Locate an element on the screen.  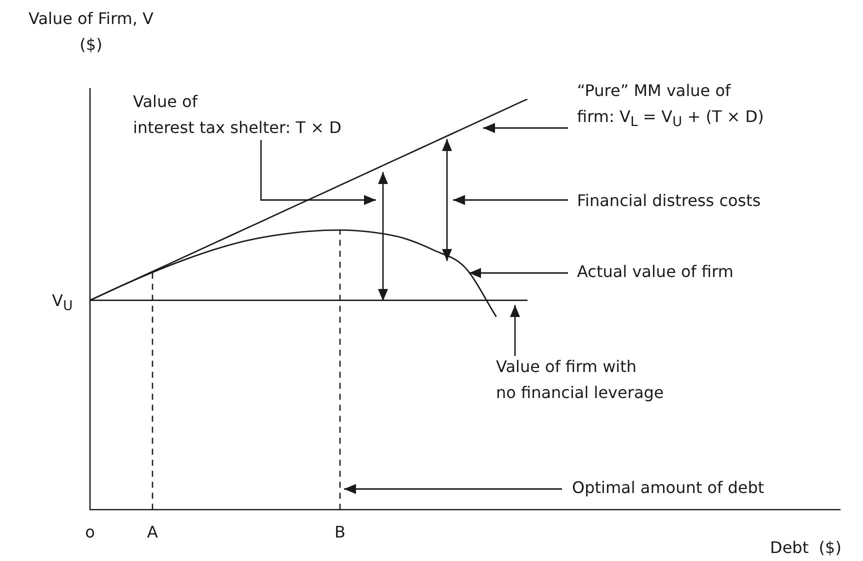
annotation: “Pure” MM value of firm: V$_{L}$ = V$_{U}$ + (T × D) is located at coordinates (670, 106).